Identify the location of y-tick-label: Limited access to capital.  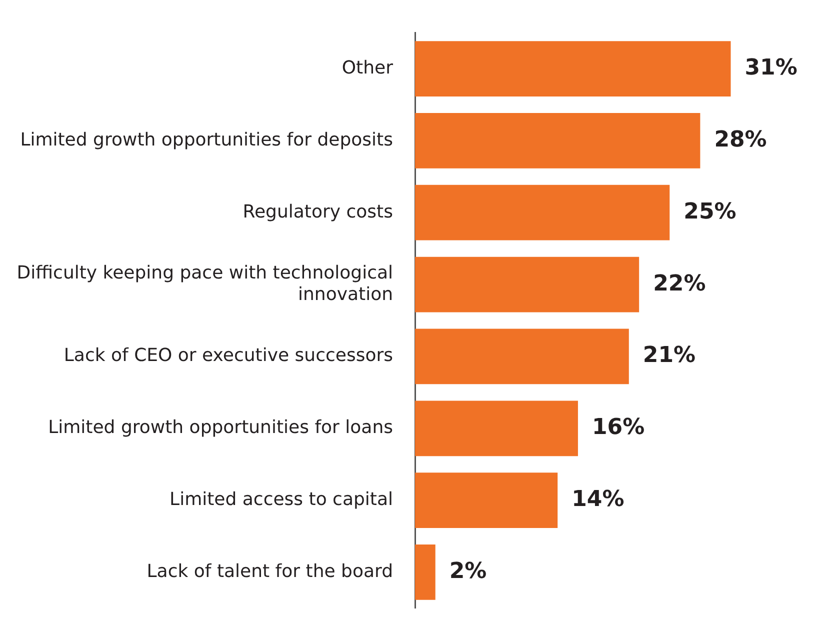
(281, 499).